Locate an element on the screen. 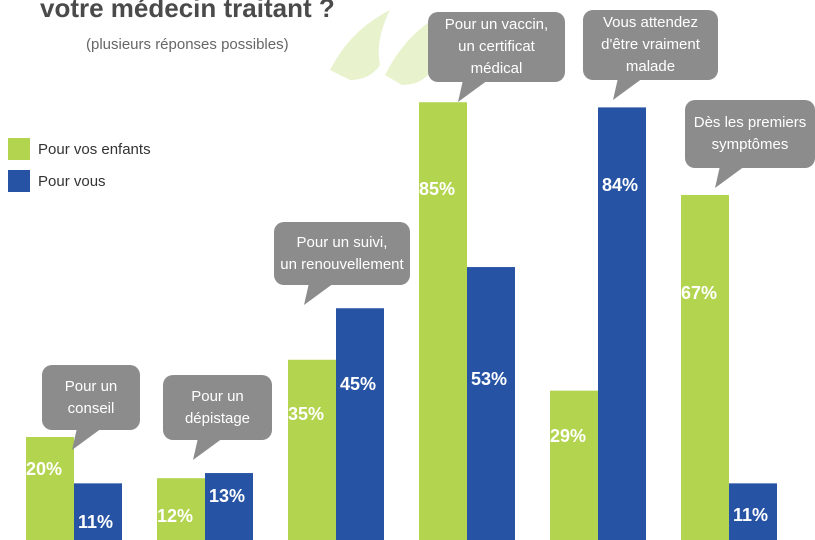  value-label: 29% is located at coordinates (568, 436).